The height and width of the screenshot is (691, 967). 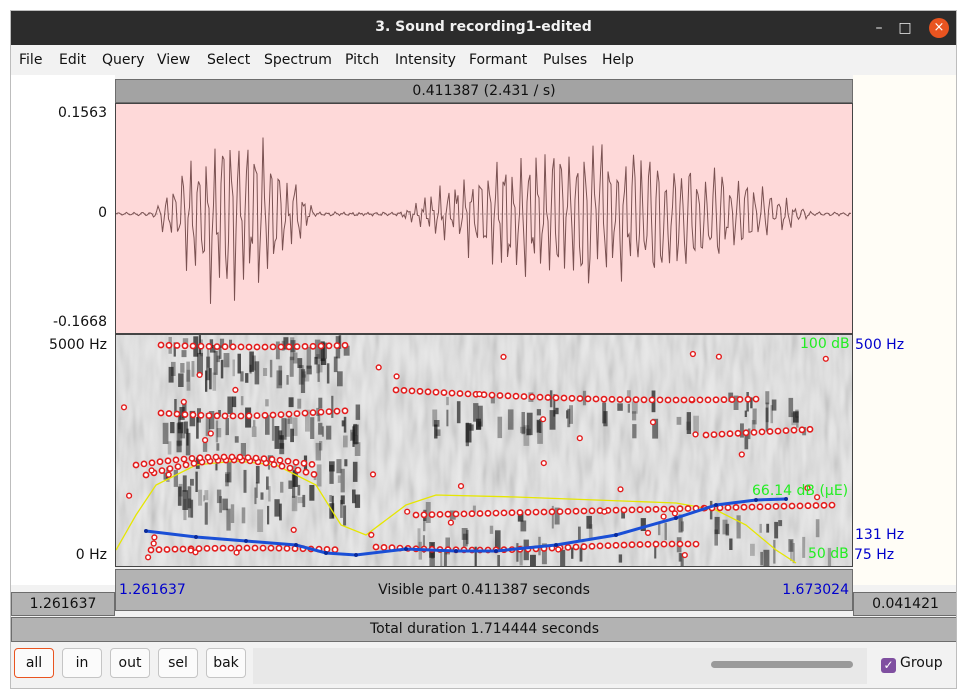 I want to click on total-duration-bar: Total duration 1.714444 seconds, so click(x=483, y=629).